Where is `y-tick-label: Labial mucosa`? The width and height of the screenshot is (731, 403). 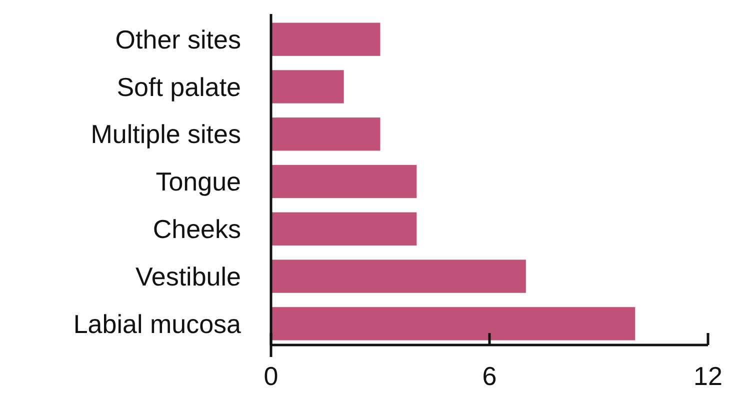
y-tick-label: Labial mucosa is located at coordinates (157, 323).